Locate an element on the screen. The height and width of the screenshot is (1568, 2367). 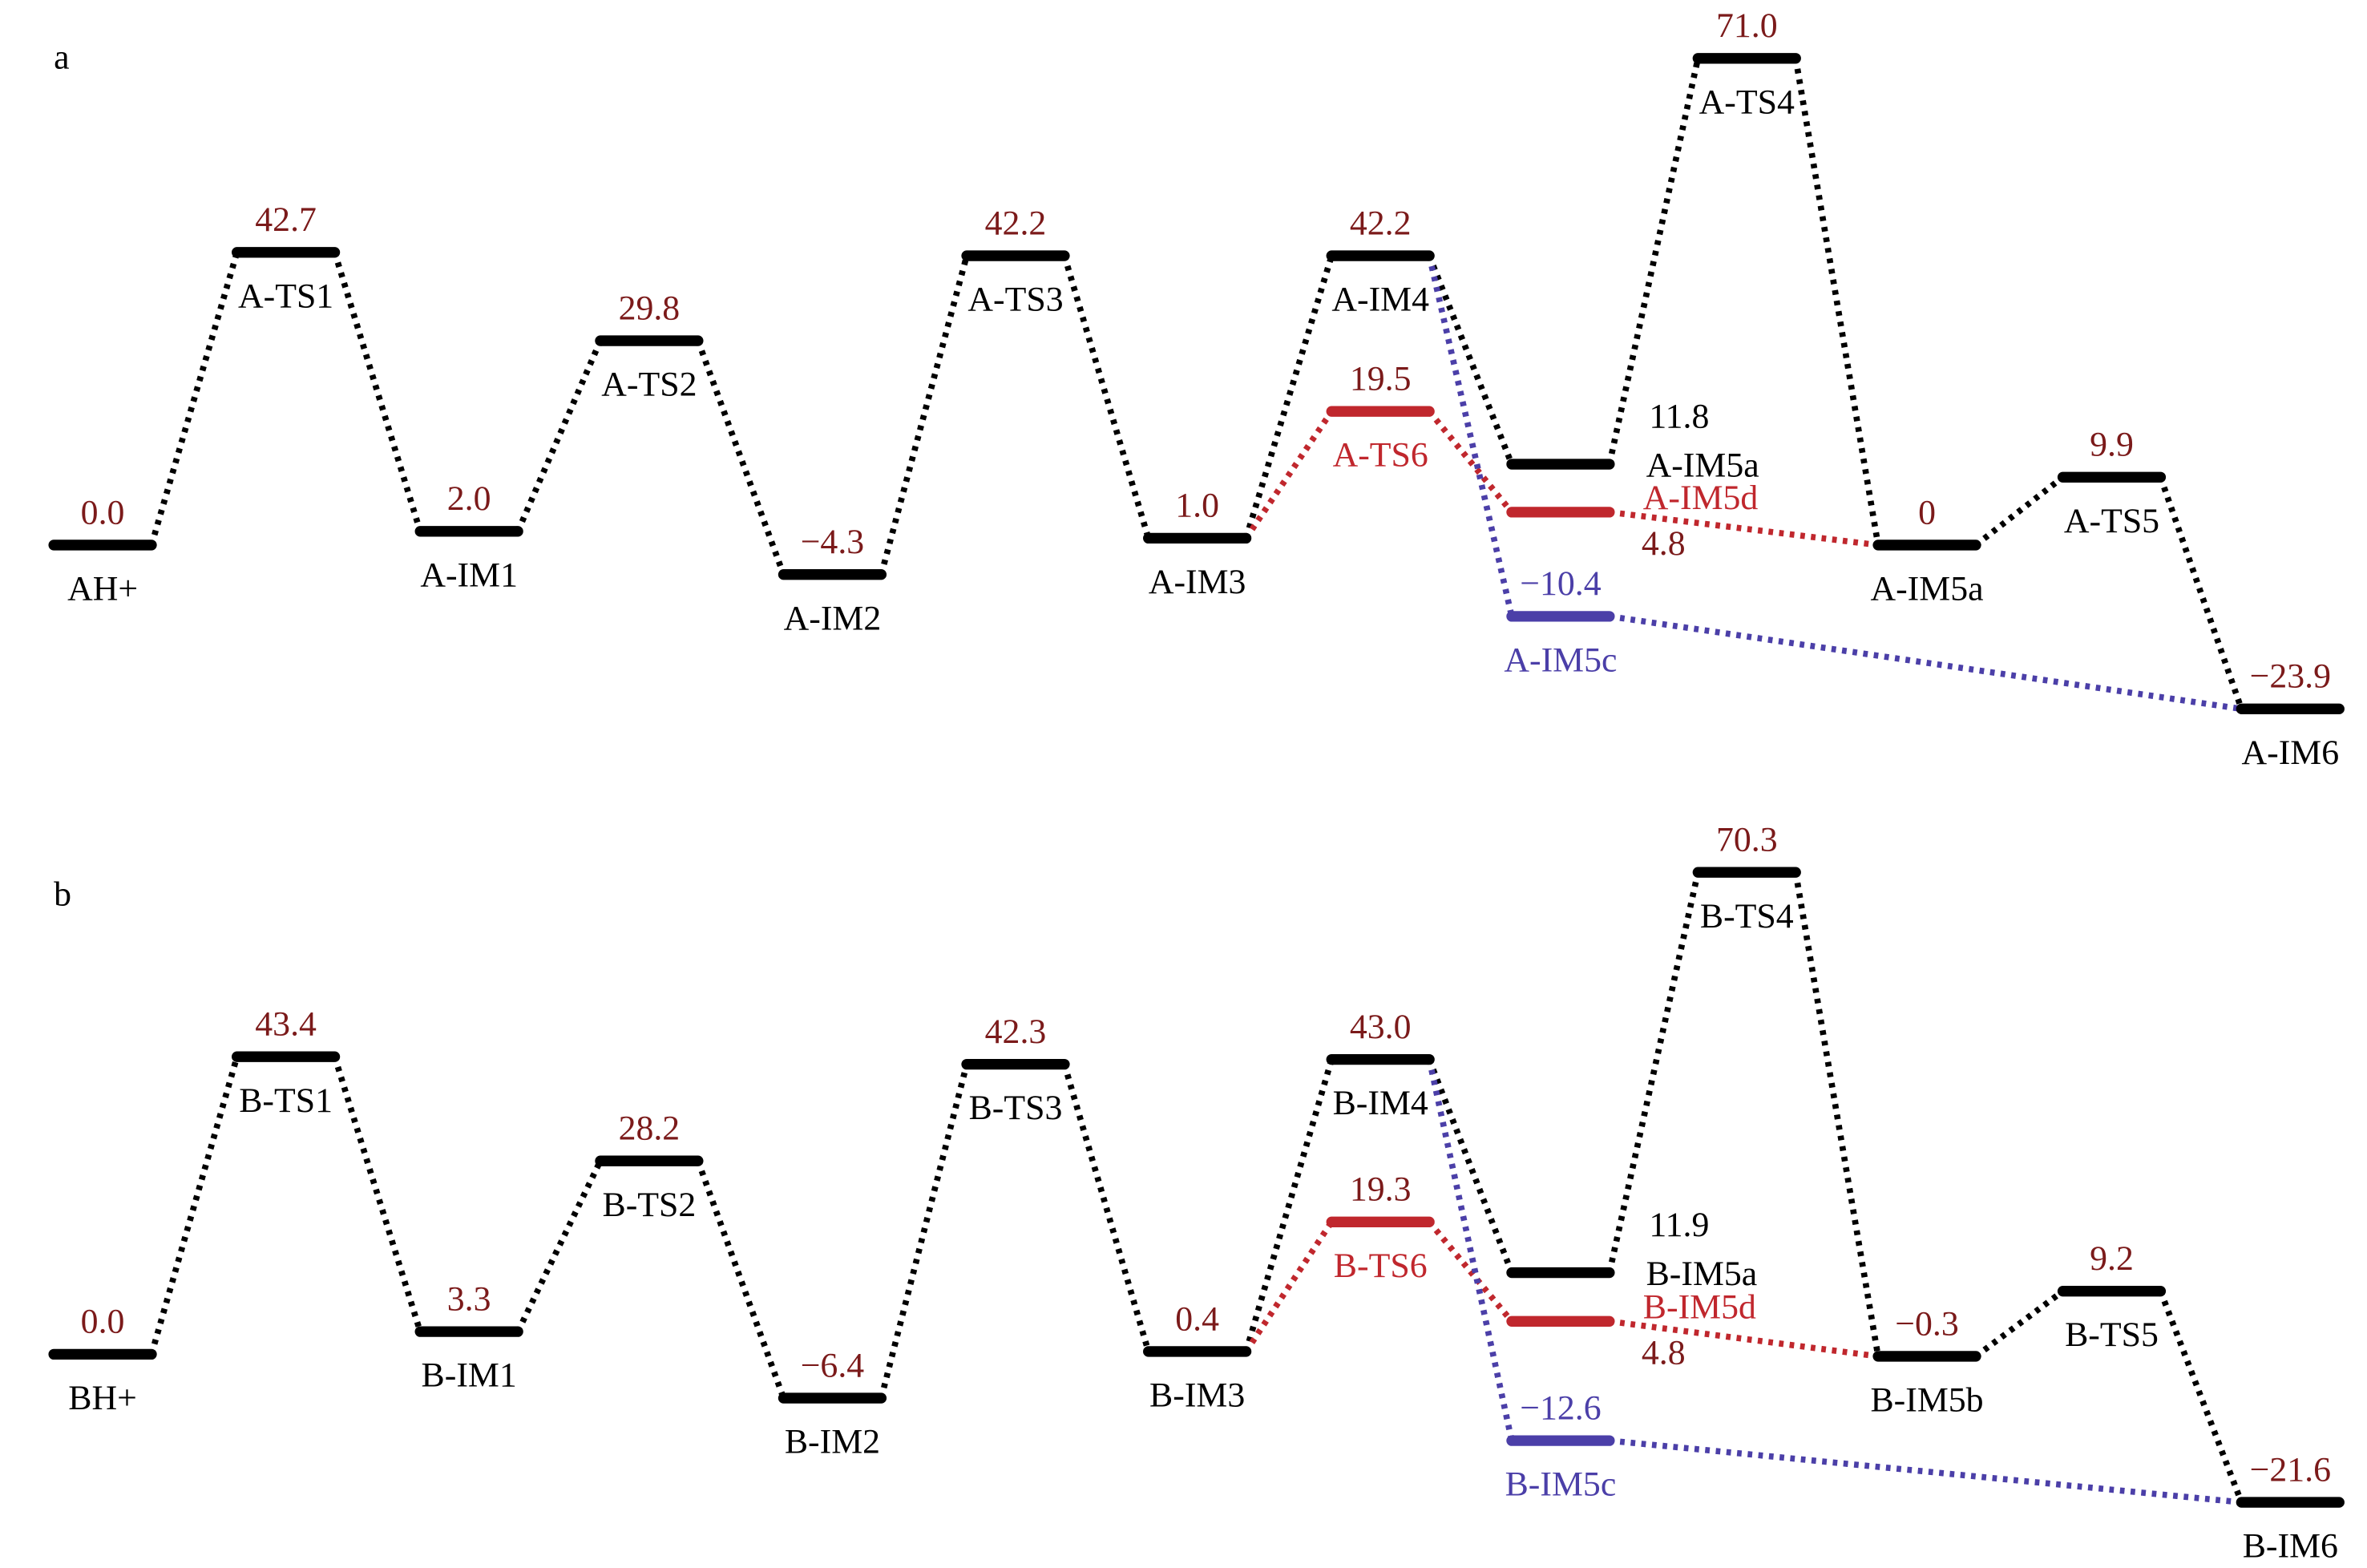
level-name: B-TS2 is located at coordinates (649, 1205).